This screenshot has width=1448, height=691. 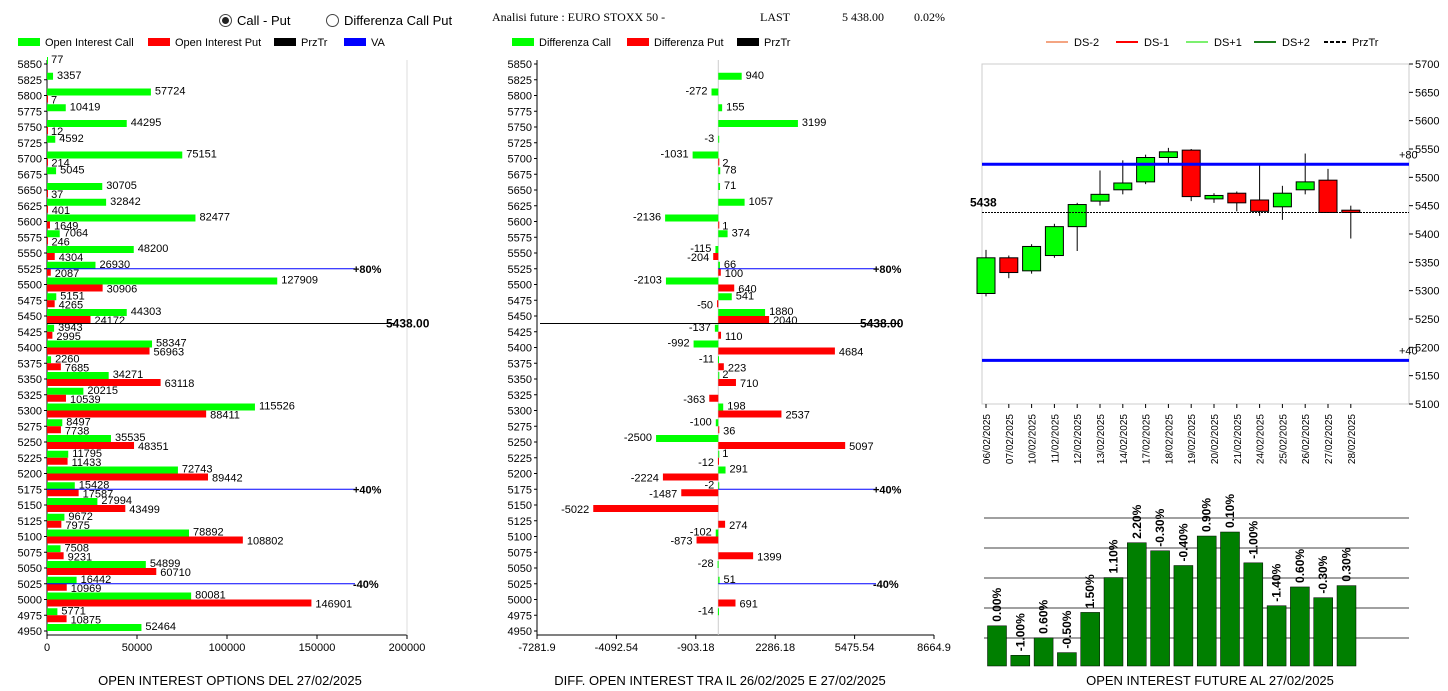 What do you see at coordinates (520, 601) in the screenshot?
I see `strike-label: 5000` at bounding box center [520, 601].